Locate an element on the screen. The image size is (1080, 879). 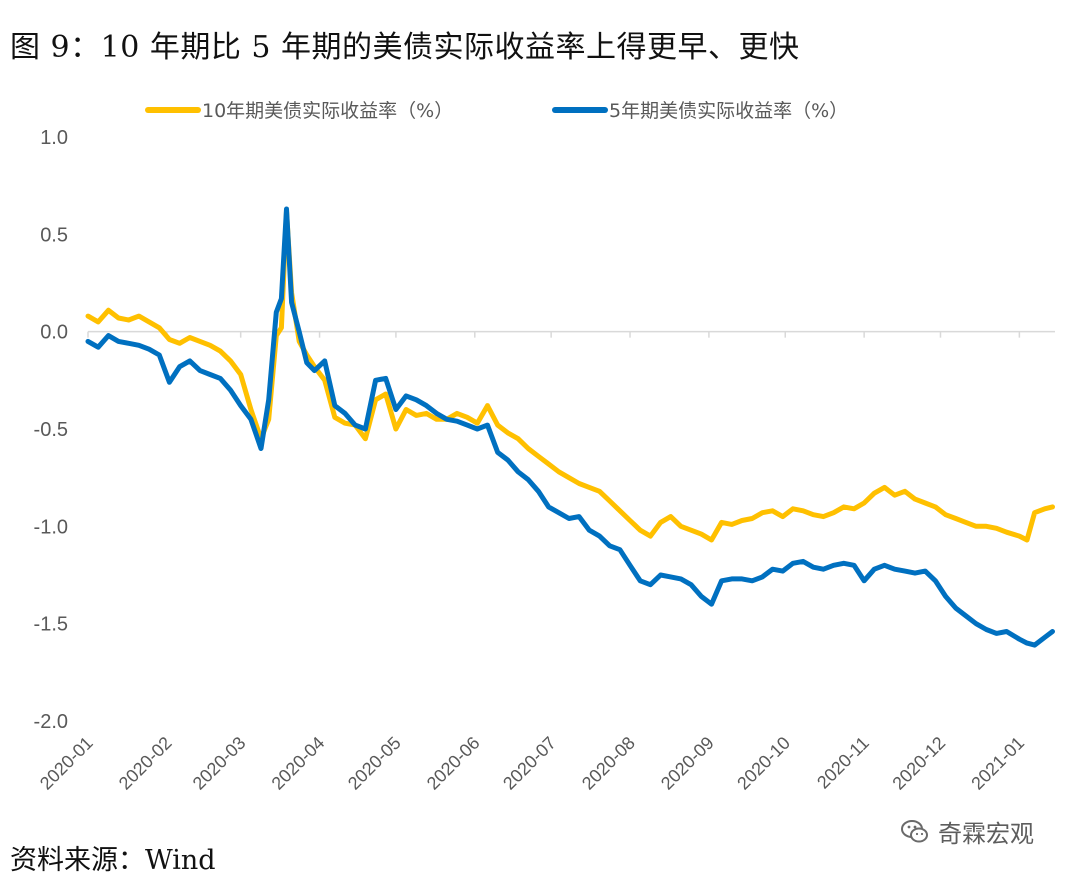
x-tick-label: 2021-01 is located at coordinates (997, 763).